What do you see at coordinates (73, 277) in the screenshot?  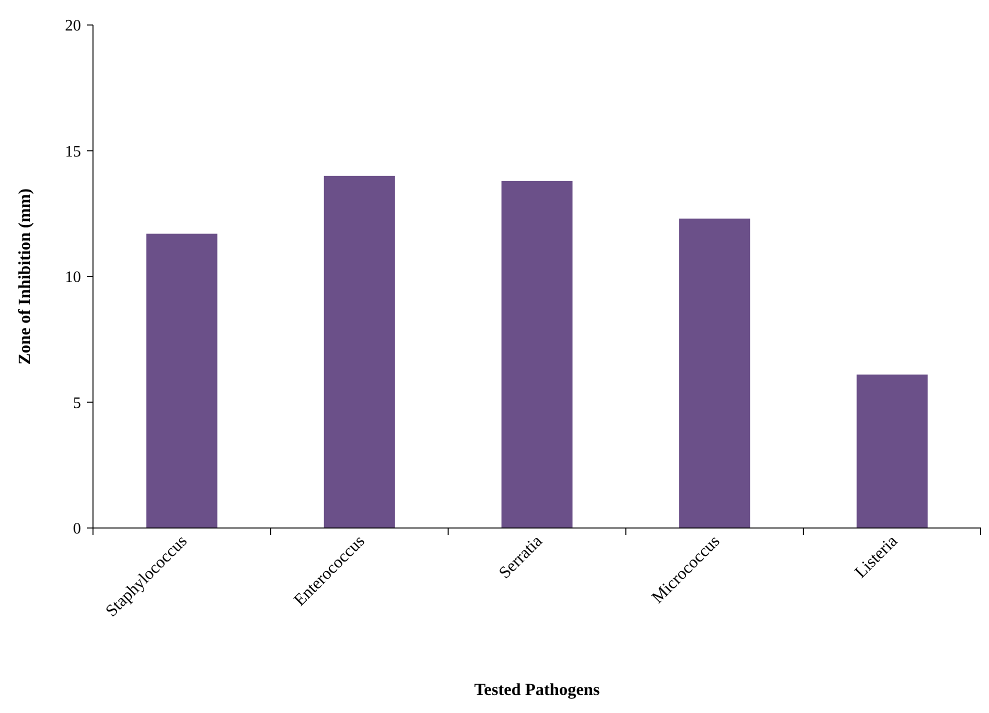 I see `y-tick-label: 10` at bounding box center [73, 277].